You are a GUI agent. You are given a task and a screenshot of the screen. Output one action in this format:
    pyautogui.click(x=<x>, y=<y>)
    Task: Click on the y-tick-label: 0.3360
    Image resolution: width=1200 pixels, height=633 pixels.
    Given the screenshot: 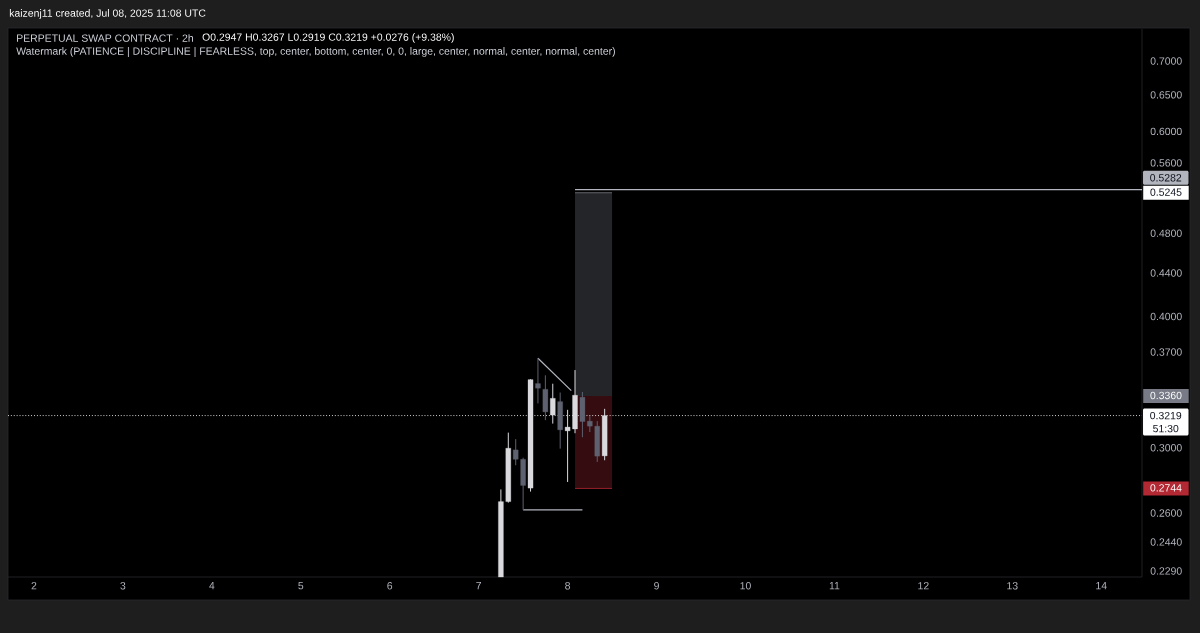 What is the action you would take?
    pyautogui.click(x=1166, y=395)
    